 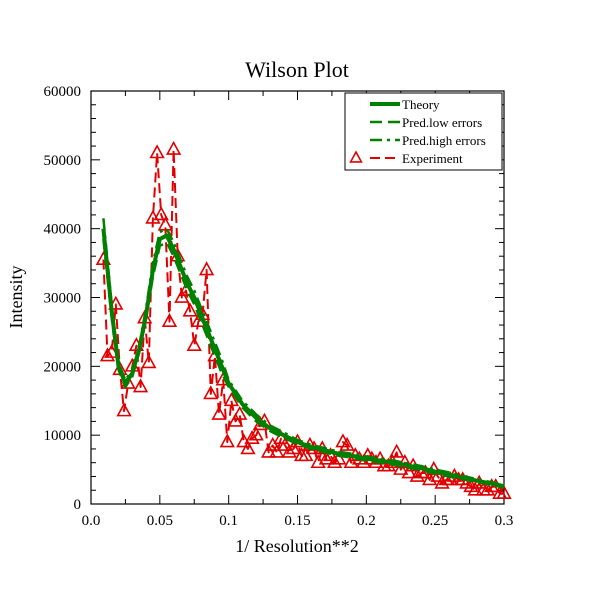 I want to click on x-tick-label: 0.05, so click(x=160, y=521).